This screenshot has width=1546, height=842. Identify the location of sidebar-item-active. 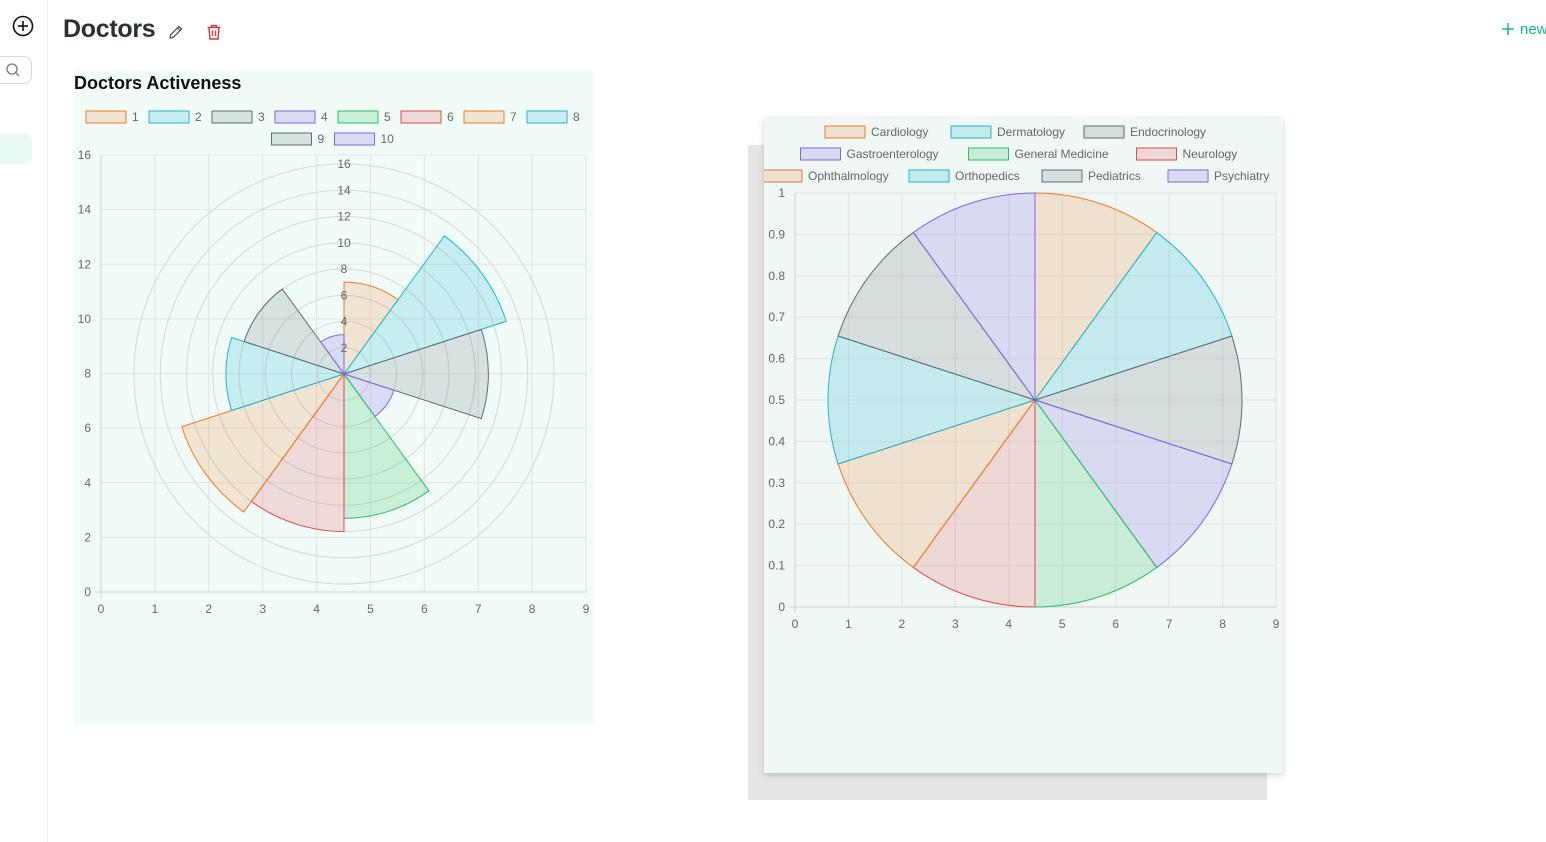
(16, 149).